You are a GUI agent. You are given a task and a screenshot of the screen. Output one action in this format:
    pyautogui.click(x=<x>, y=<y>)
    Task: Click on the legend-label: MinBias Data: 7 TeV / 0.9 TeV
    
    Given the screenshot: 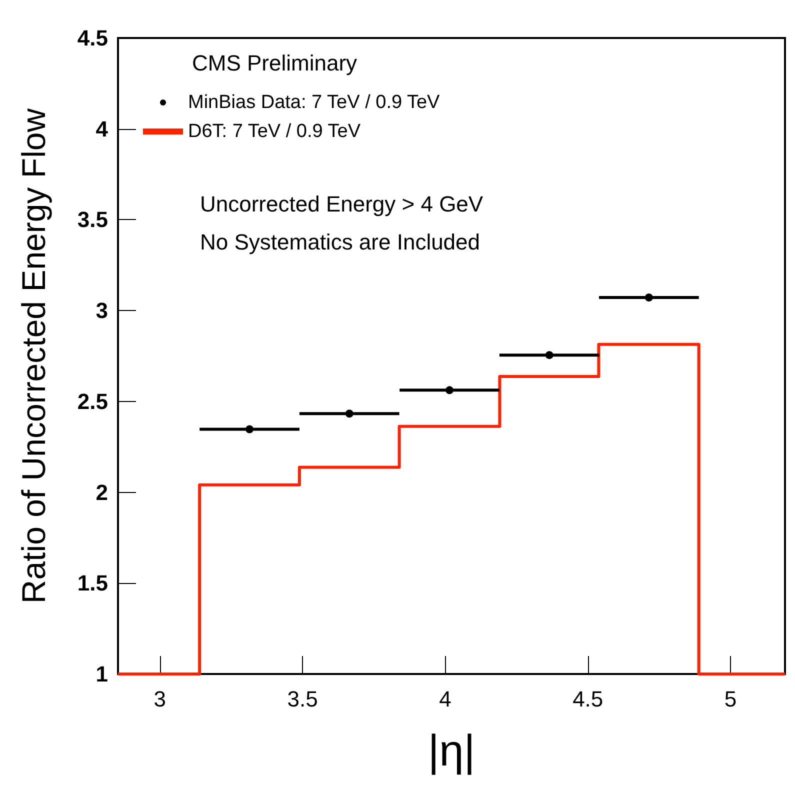 What is the action you would take?
    pyautogui.click(x=314, y=102)
    